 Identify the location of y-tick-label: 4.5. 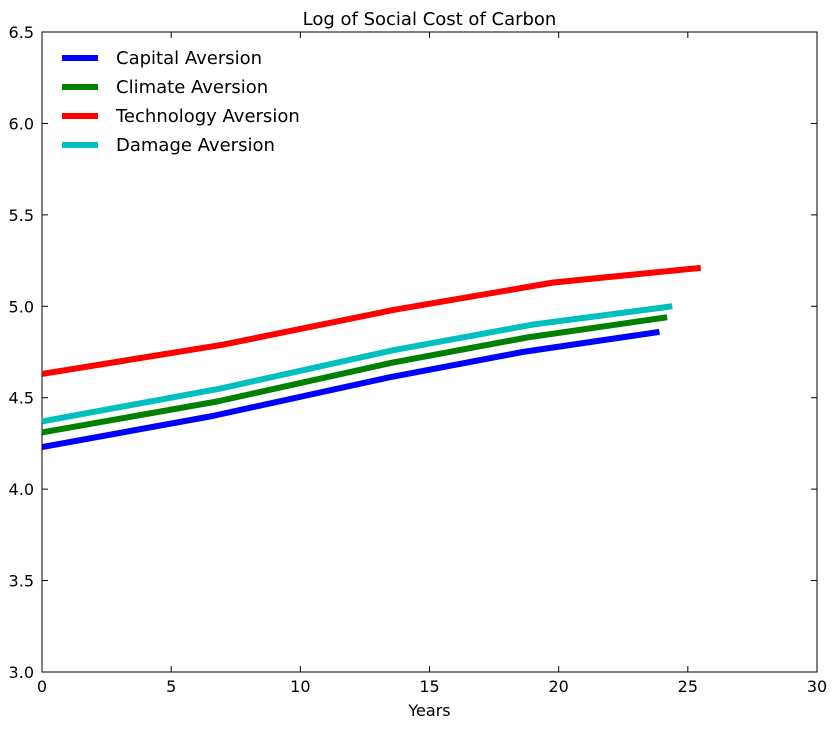
(21, 398).